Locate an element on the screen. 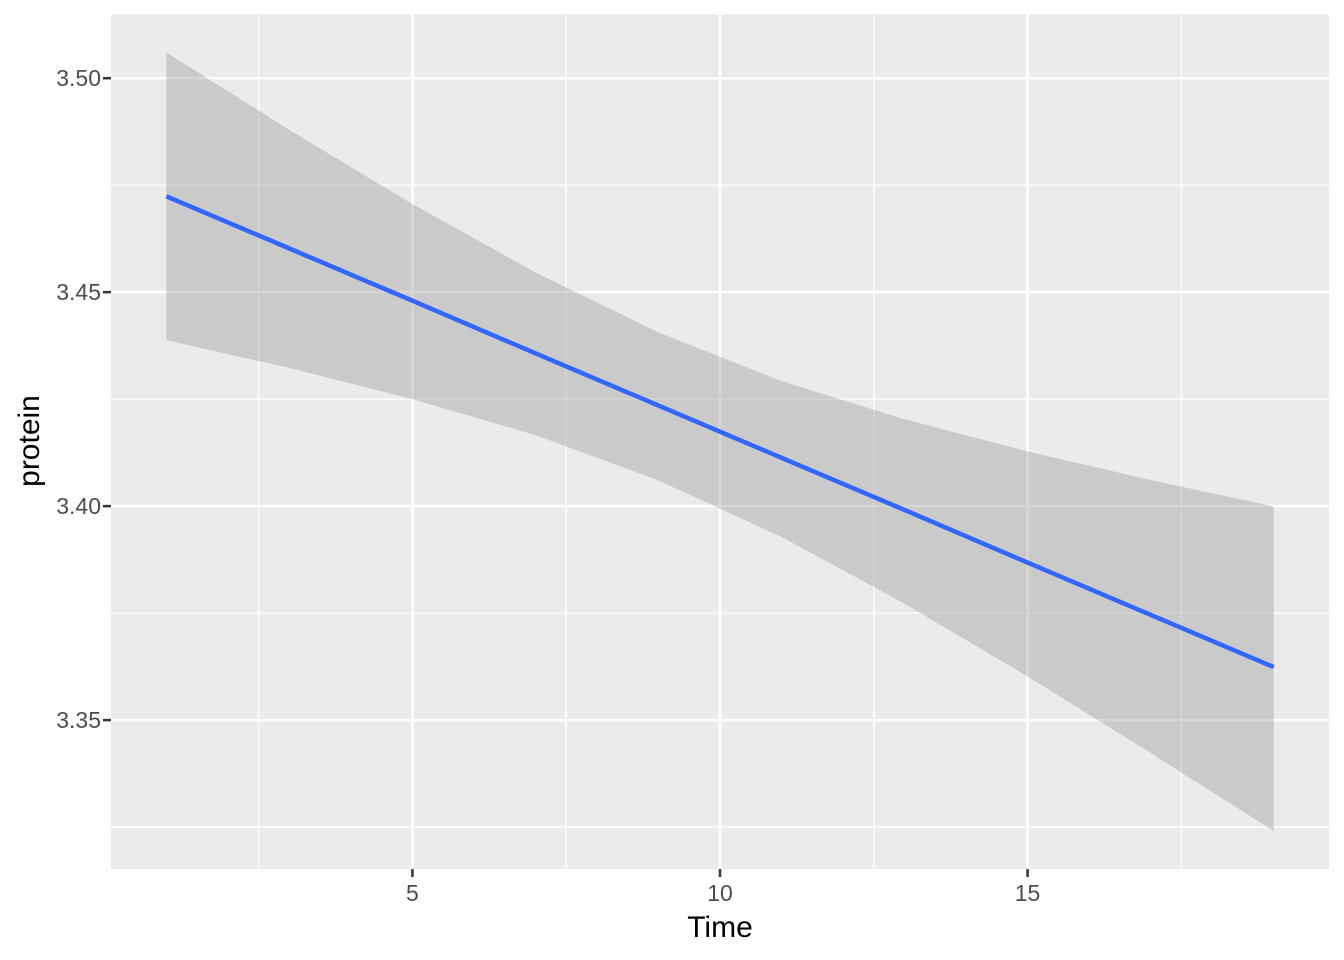  y-tick-label: 3.45 is located at coordinates (78, 292).